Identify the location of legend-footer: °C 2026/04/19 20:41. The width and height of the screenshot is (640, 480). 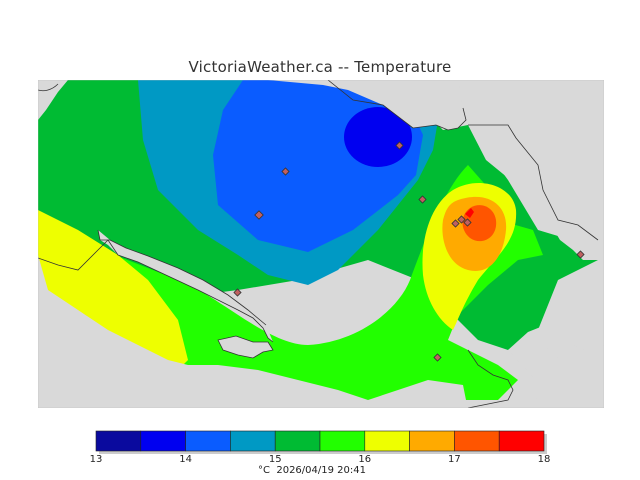
(312, 470).